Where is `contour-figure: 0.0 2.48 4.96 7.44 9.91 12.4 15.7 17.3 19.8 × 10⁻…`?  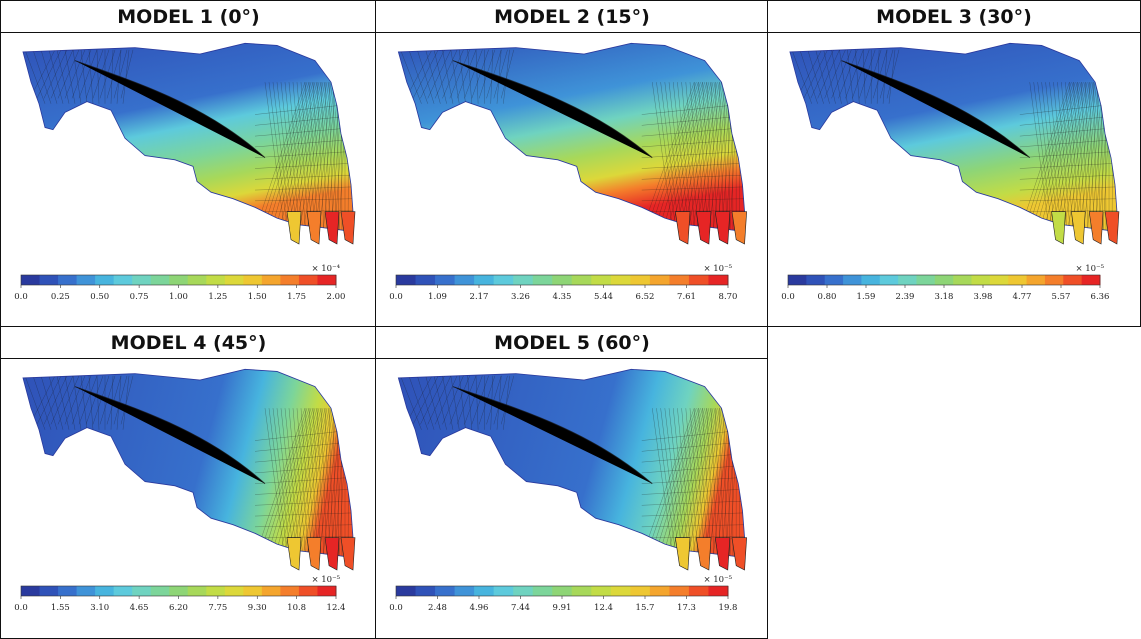 contour-figure: 0.0 2.48 4.96 7.44 9.91 12.4 15.7 17.3 19.8 × 10⁻… is located at coordinates (568, 490).